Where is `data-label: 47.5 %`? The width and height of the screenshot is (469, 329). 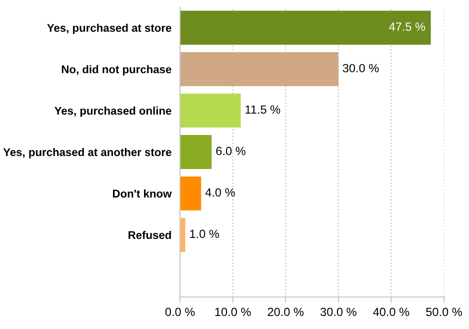
data-label: 47.5 % is located at coordinates (407, 26).